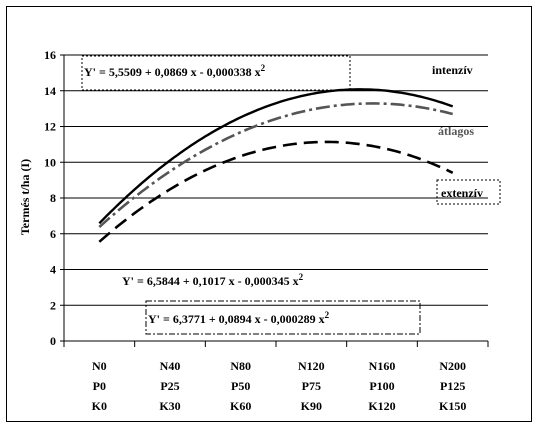 The height and width of the screenshot is (429, 539). What do you see at coordinates (456, 131) in the screenshot?
I see `series-label-atlagos: átlagos` at bounding box center [456, 131].